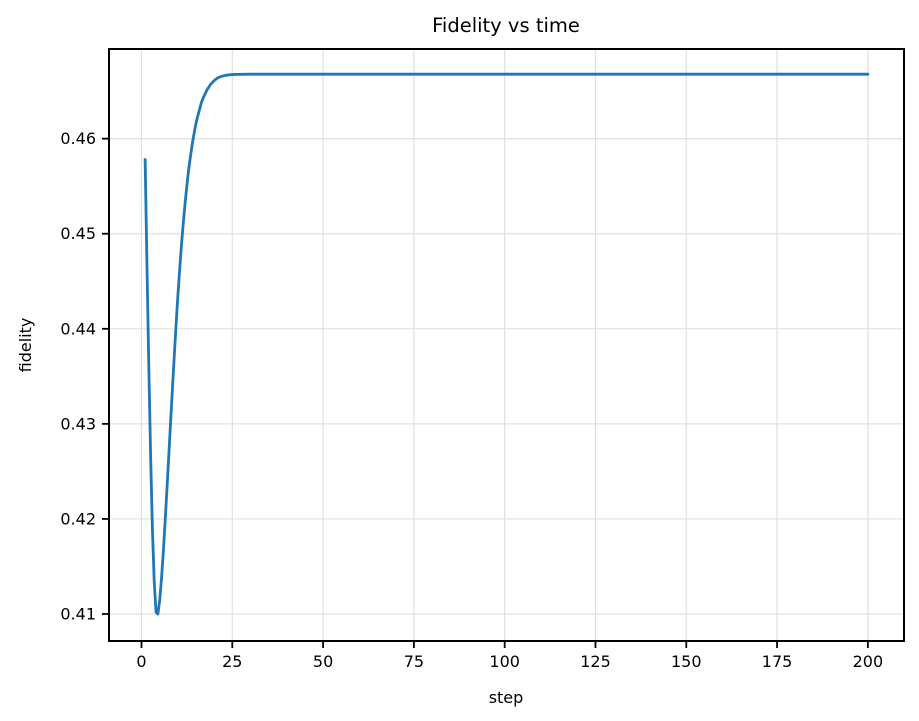  Describe the element at coordinates (414, 661) in the screenshot. I see `x-tick-label: 75` at that location.